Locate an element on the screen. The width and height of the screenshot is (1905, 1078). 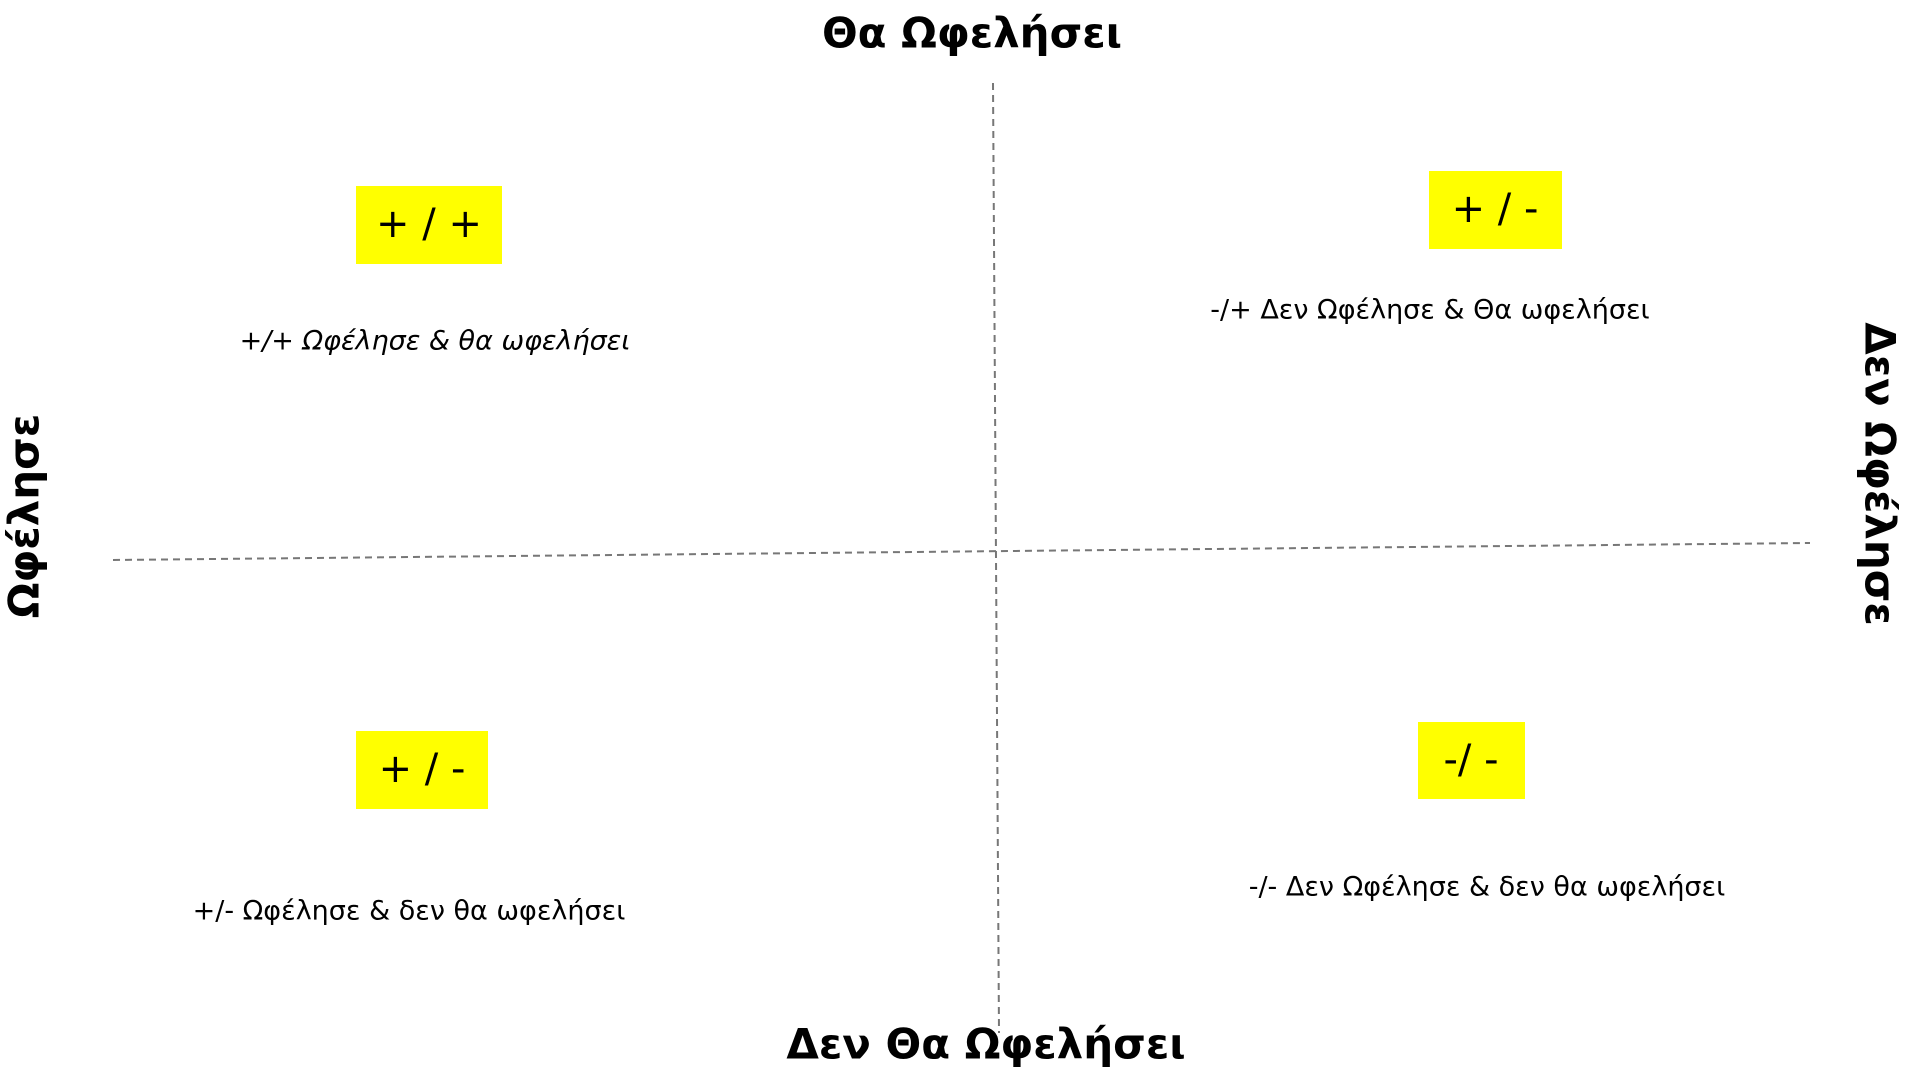
quadrant-tag: + / + is located at coordinates (429, 224).